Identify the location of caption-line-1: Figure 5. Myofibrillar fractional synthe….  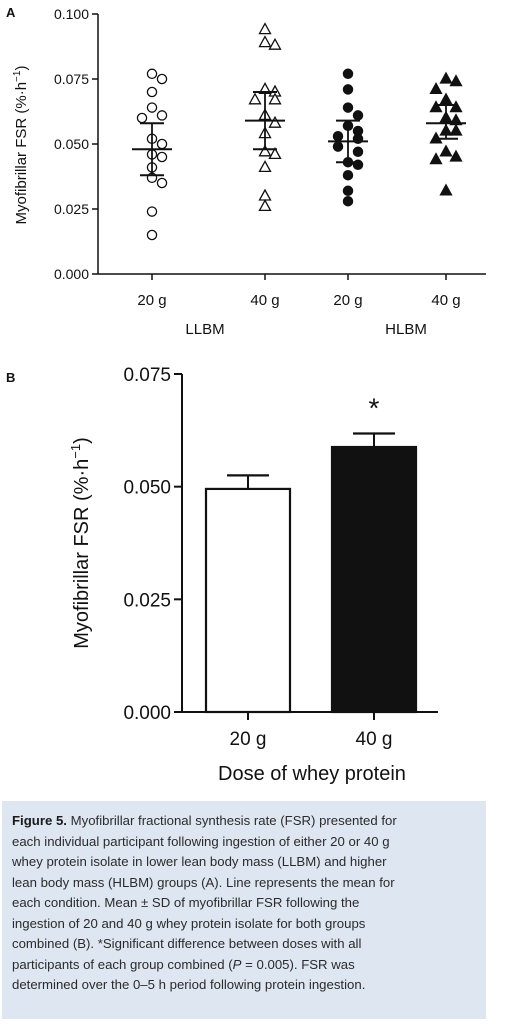
(243, 821).